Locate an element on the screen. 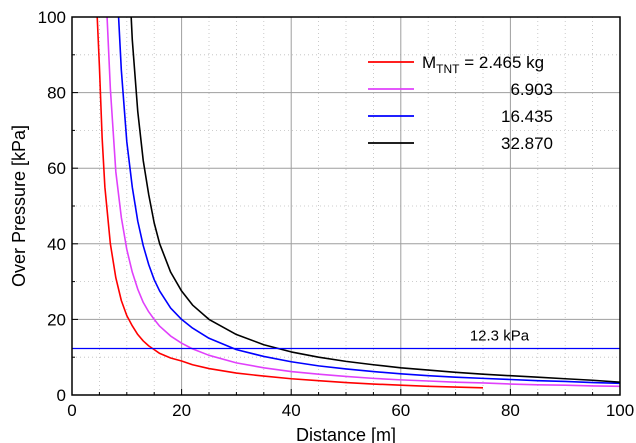 This screenshot has width=636, height=443. reference-line-group: 12.3 kPa is located at coordinates (346, 339).